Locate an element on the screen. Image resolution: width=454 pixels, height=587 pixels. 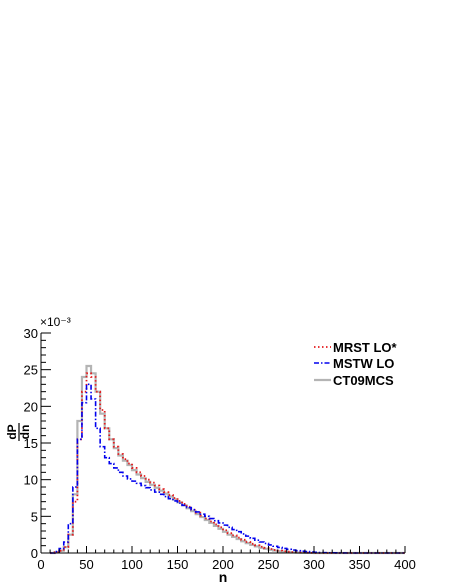
x-tick-label: 0 is located at coordinates (40, 564).